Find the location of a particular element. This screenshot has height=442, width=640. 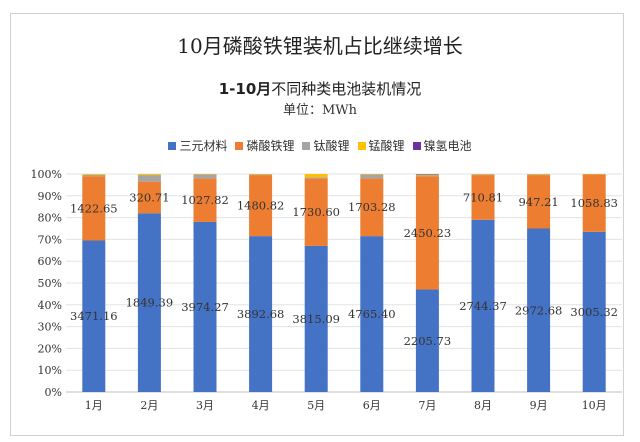

data-label: 3471.16 is located at coordinates (94, 316).